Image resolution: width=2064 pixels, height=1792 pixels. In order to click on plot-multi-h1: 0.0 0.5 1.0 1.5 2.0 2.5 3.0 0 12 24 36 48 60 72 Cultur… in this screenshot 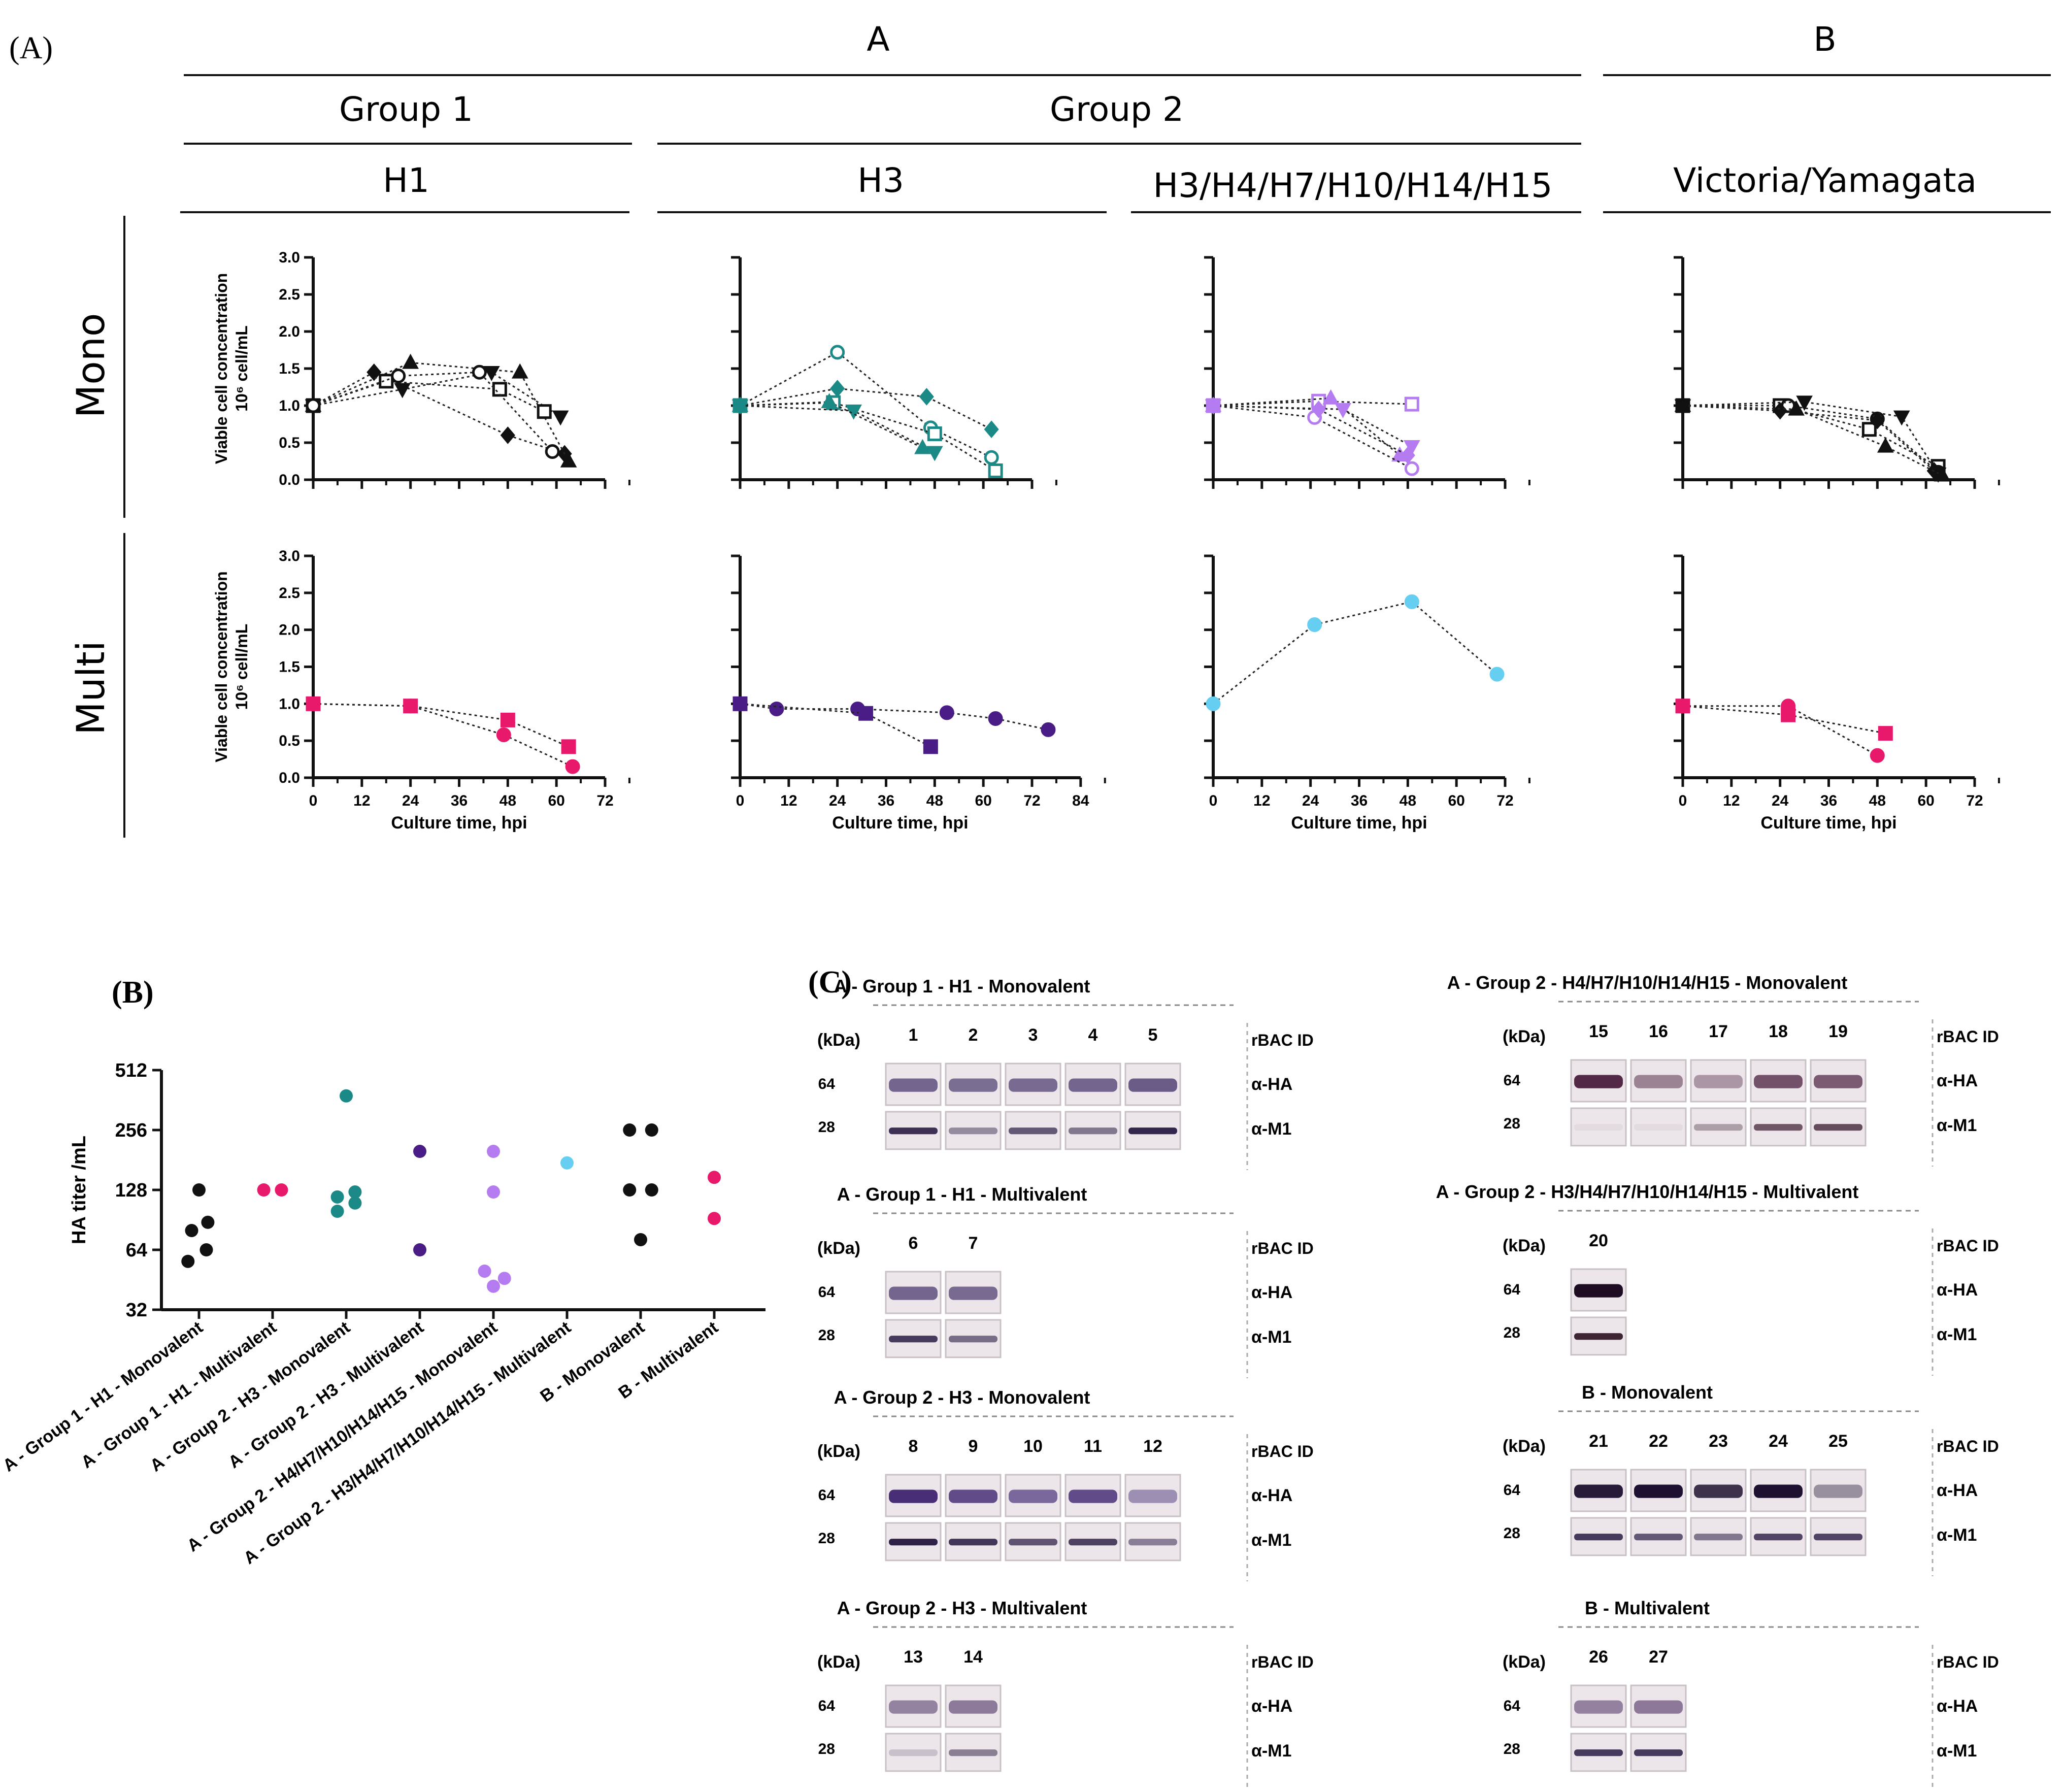, I will do `click(421, 690)`.